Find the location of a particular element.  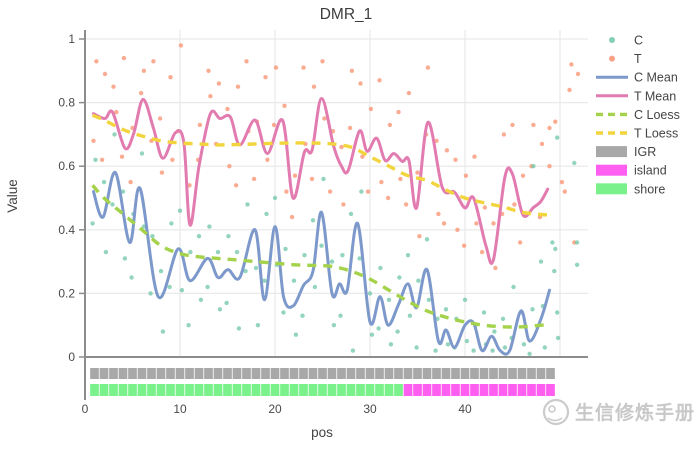

legend-item-igr: IGR is located at coordinates (626, 152).